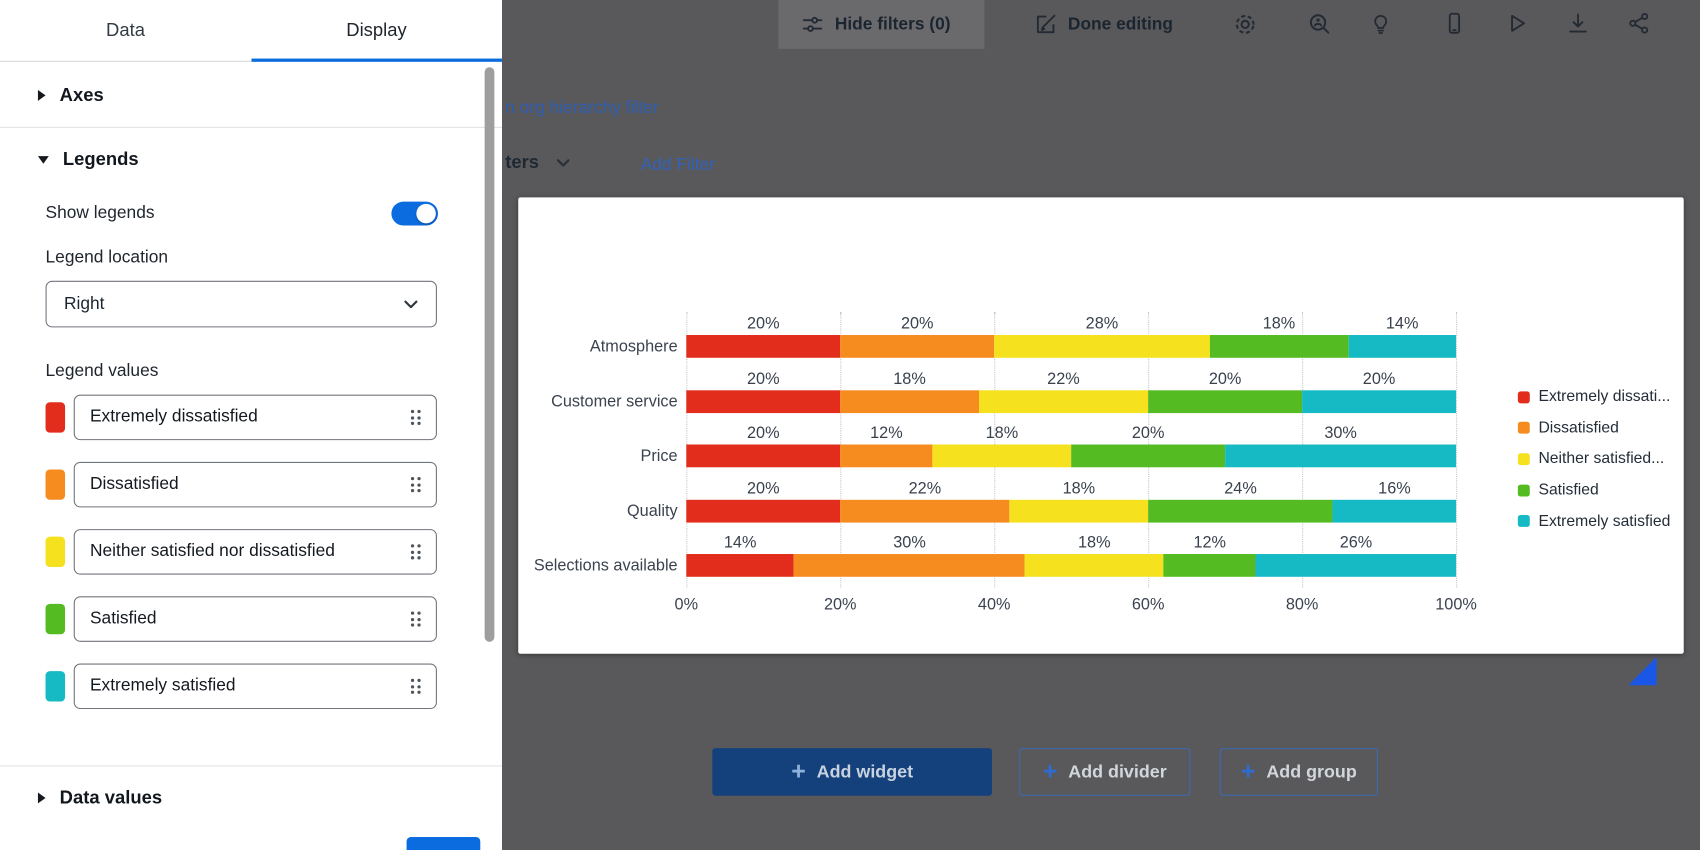 Image resolution: width=1700 pixels, height=850 pixels. What do you see at coordinates (1593, 521) in the screenshot?
I see `legend-item: Extremely satisfied` at bounding box center [1593, 521].